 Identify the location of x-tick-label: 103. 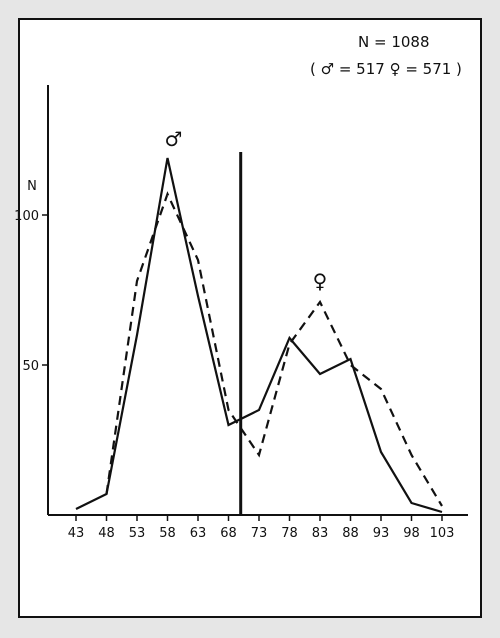
(442, 533).